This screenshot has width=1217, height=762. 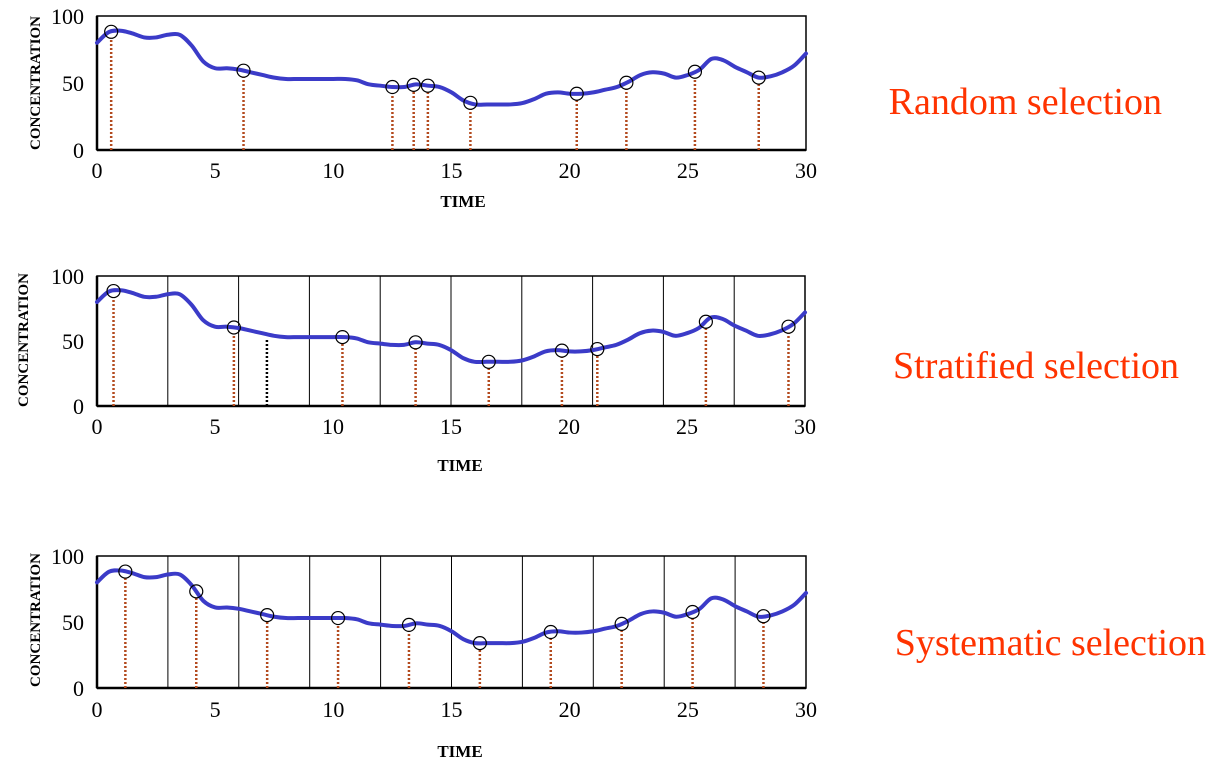 I want to click on chart-1-x-tick-5: 25, so click(x=687, y=426).